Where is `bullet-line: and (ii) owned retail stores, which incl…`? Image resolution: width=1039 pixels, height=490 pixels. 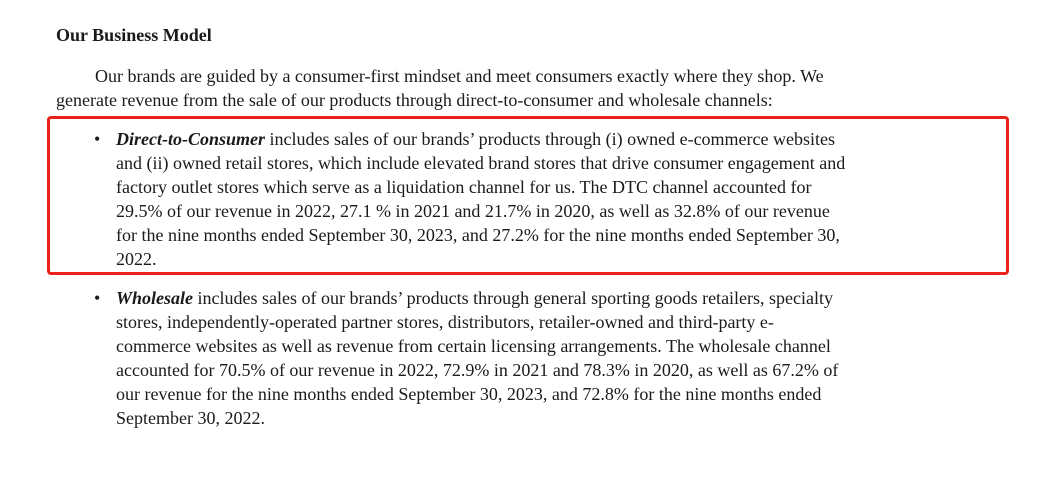 bullet-line: and (ii) owned retail stores, which incl… is located at coordinates (481, 163).